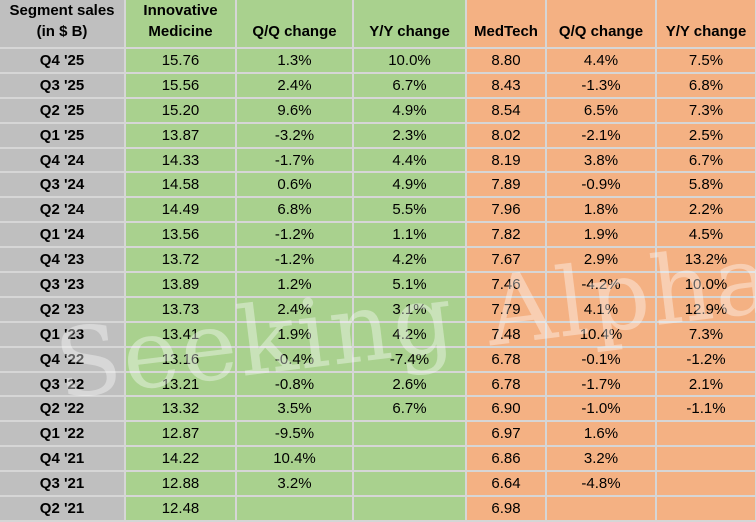 The width and height of the screenshot is (756, 522). What do you see at coordinates (410, 409) in the screenshot?
I see `cell-im-yy-change: 6.7%` at bounding box center [410, 409].